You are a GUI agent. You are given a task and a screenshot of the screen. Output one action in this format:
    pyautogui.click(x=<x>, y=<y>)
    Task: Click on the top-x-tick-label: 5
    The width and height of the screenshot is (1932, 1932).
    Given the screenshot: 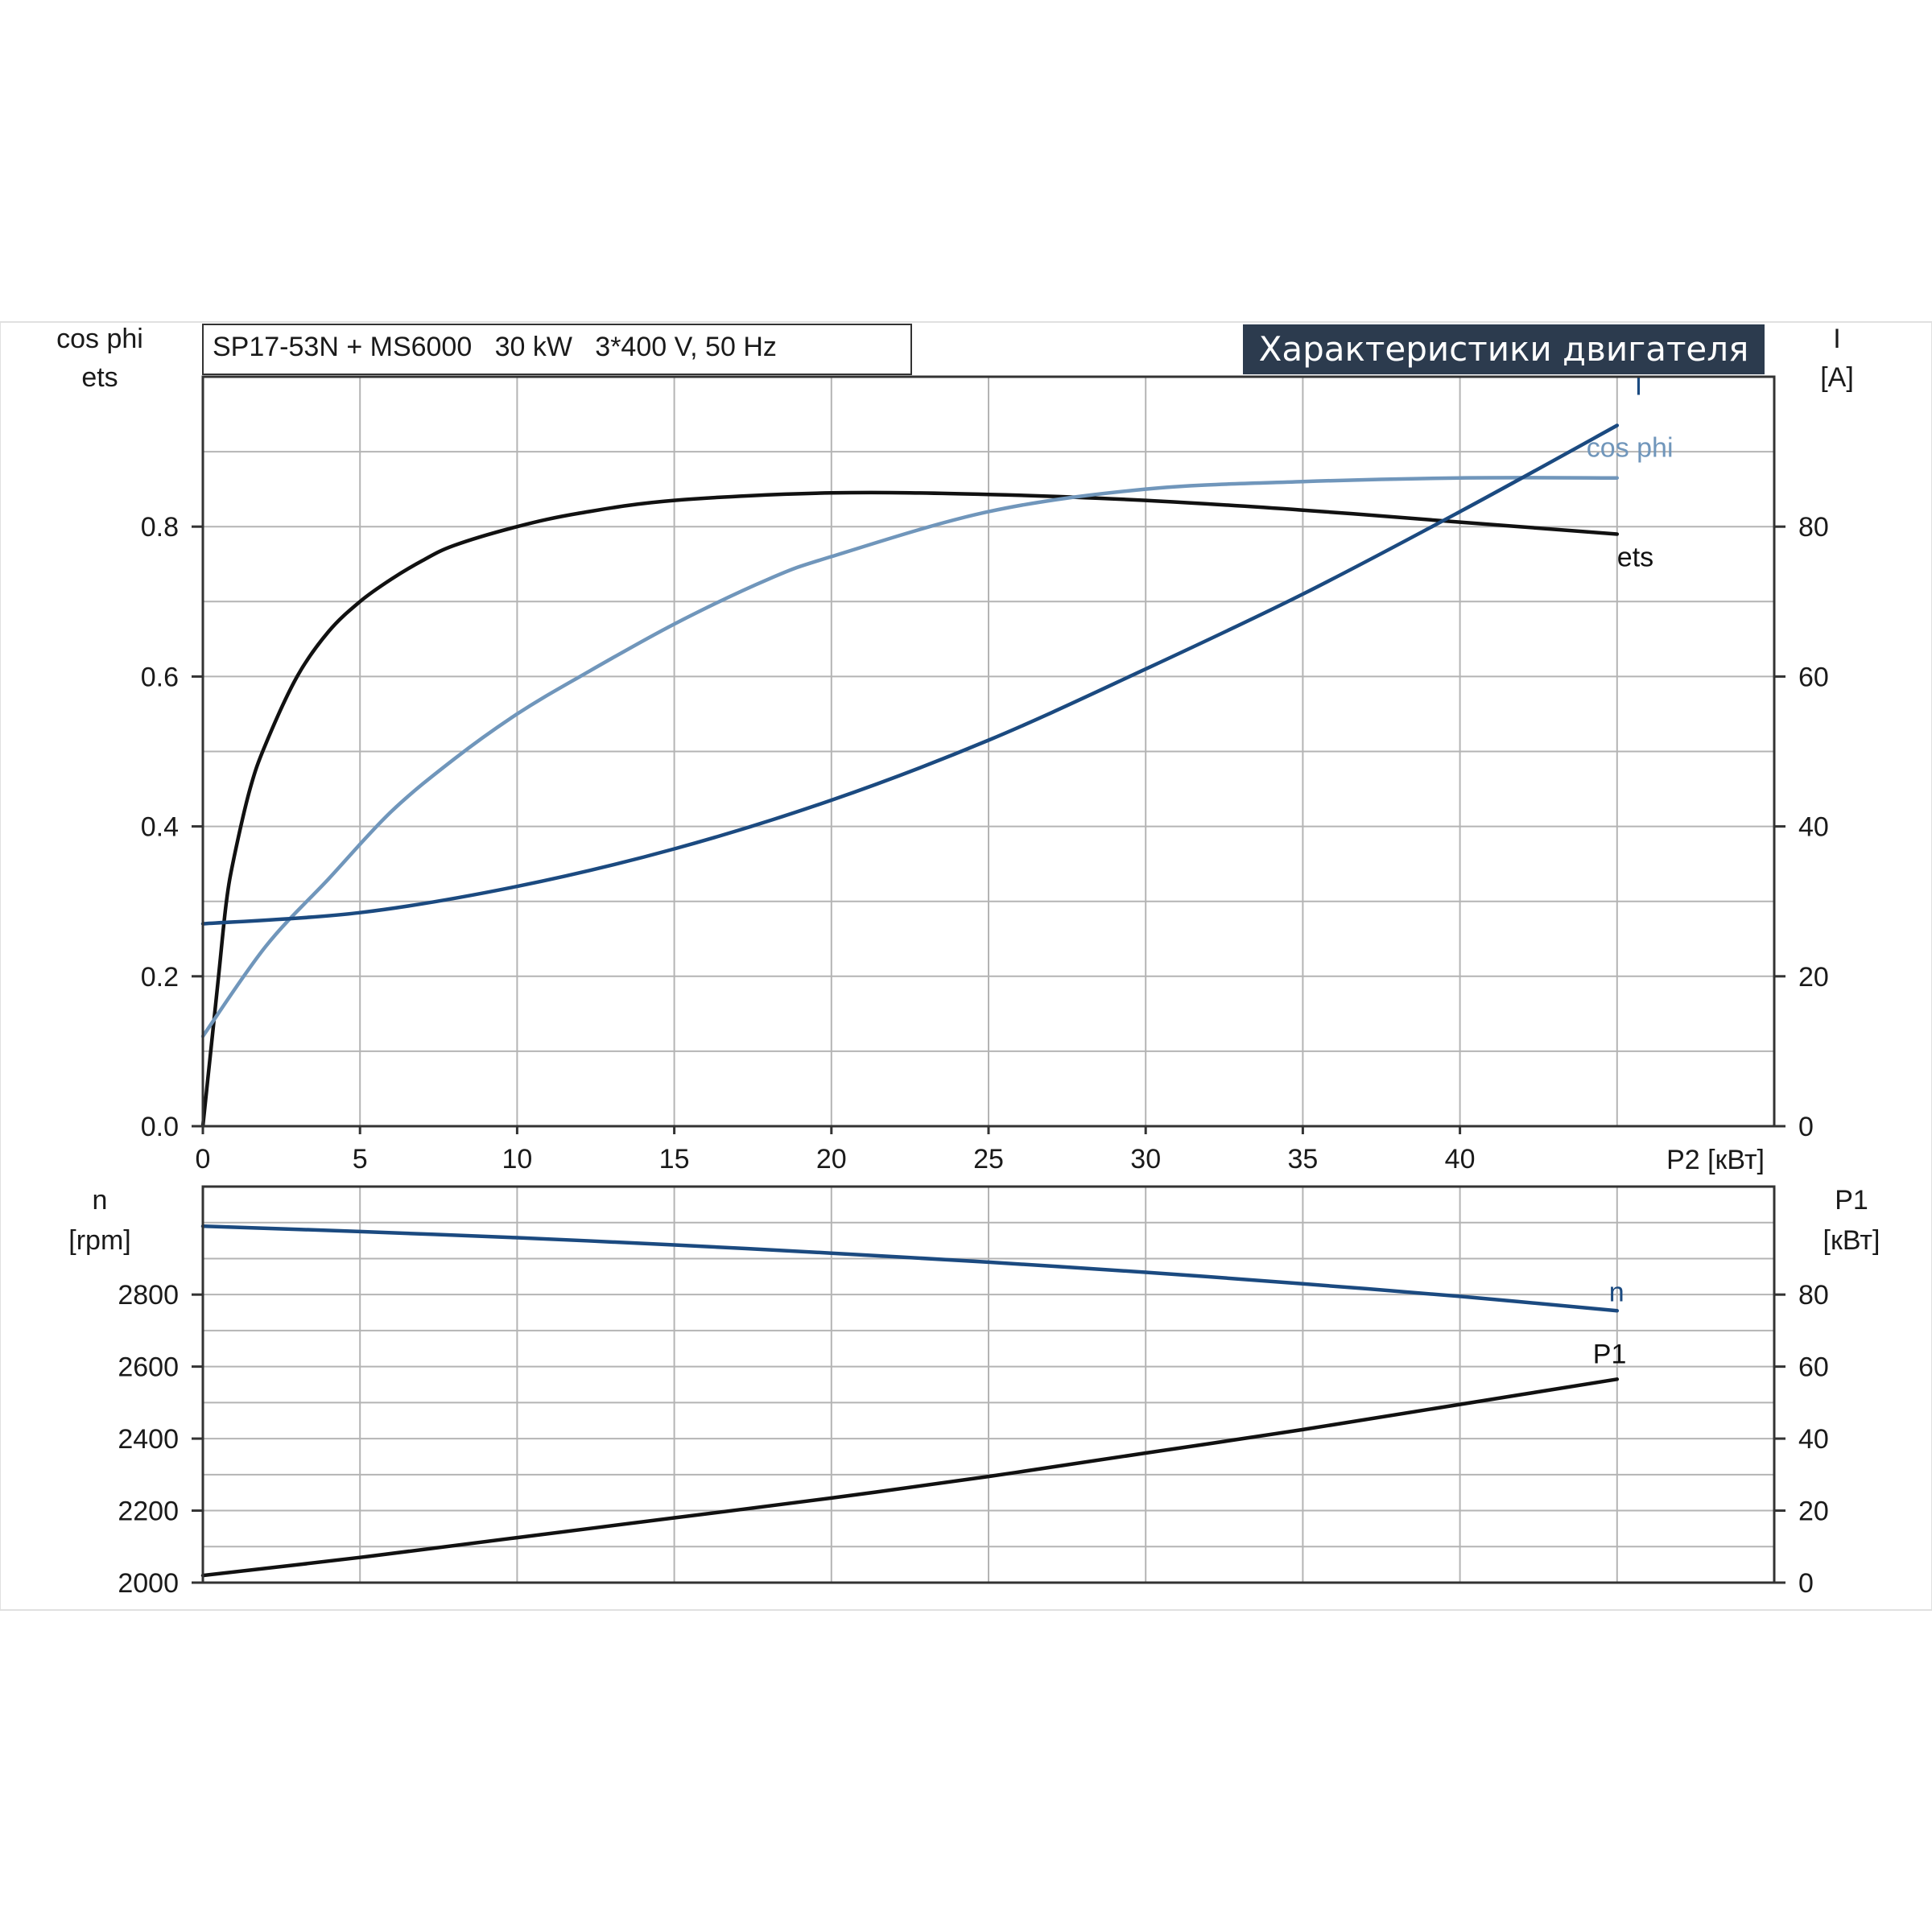 What is the action you would take?
    pyautogui.click(x=360, y=1159)
    